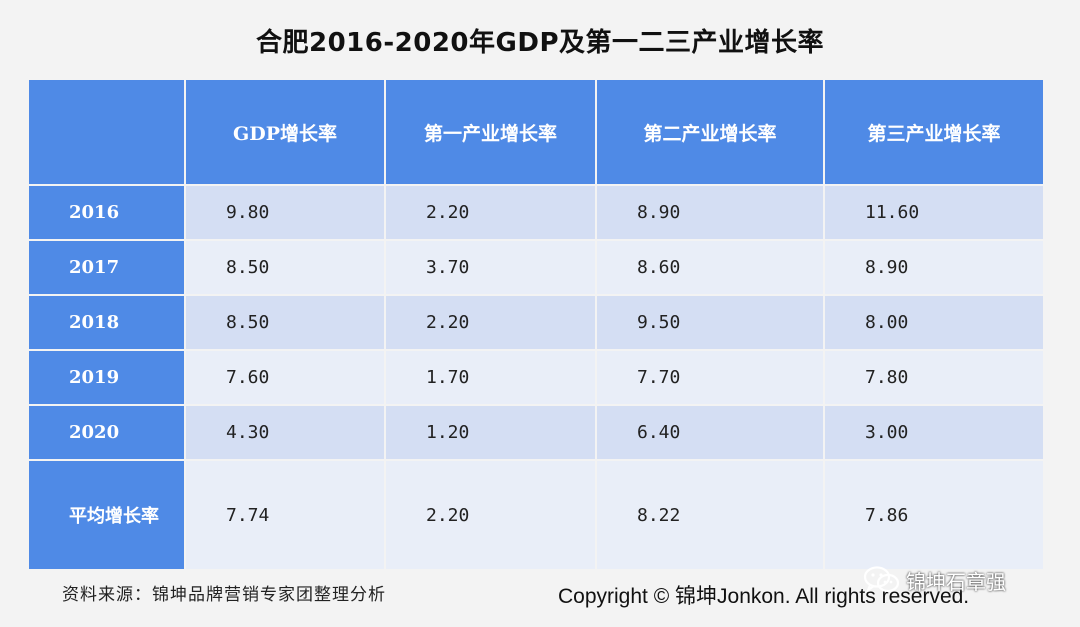 The height and width of the screenshot is (627, 1080). Describe the element at coordinates (710, 322) in the screenshot. I see `cell-secondary: 9.50` at that location.